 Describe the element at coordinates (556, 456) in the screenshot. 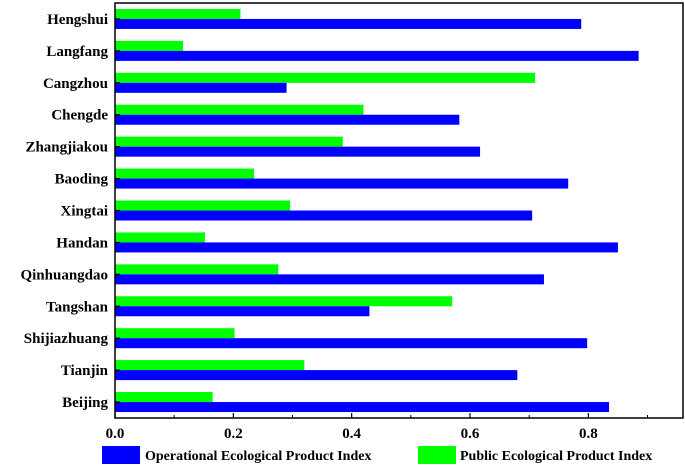

I see `legend-label: Public Ecological Product Index` at that location.